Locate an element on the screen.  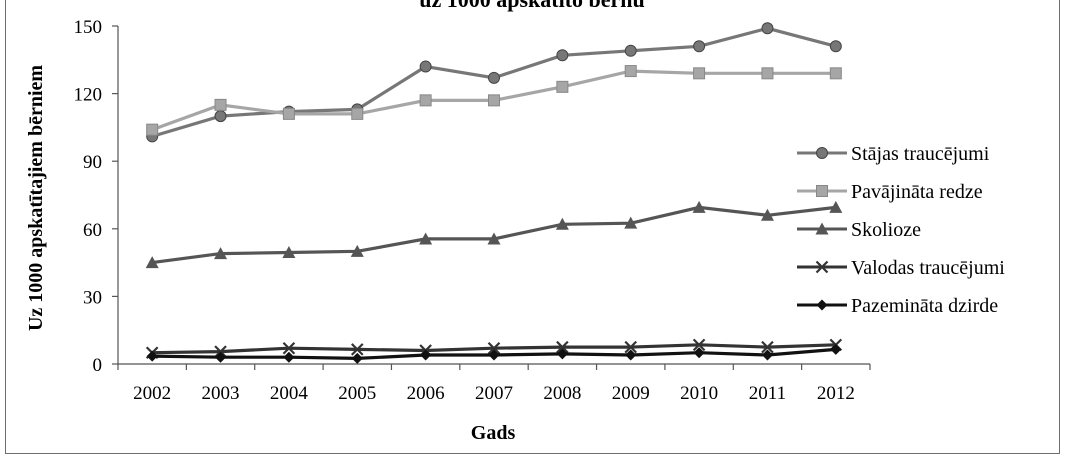
series-pazeminata-dzirde is located at coordinates (494, 353).